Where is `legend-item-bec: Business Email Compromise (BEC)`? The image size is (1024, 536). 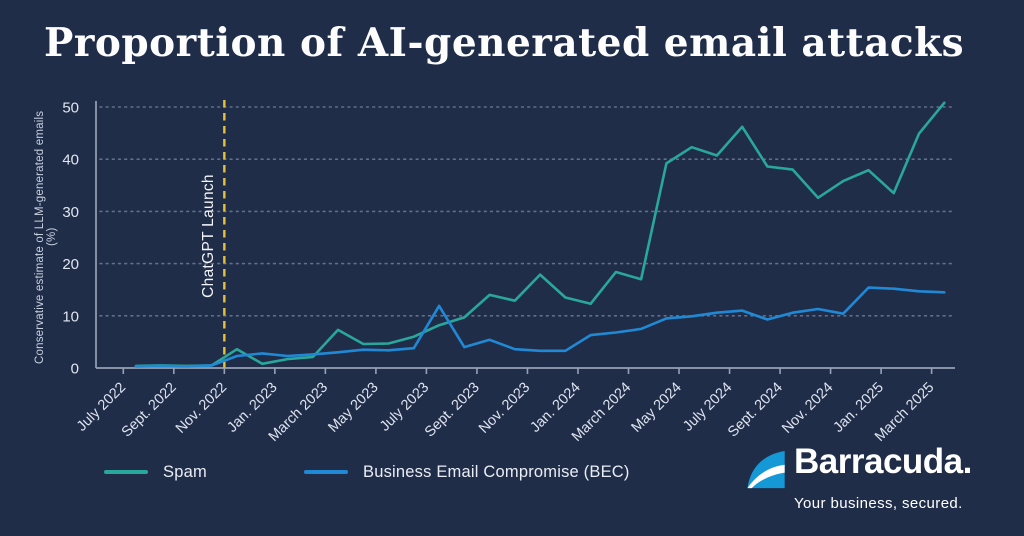
legend-item-bec: Business Email Compromise (BEC) is located at coordinates (467, 471).